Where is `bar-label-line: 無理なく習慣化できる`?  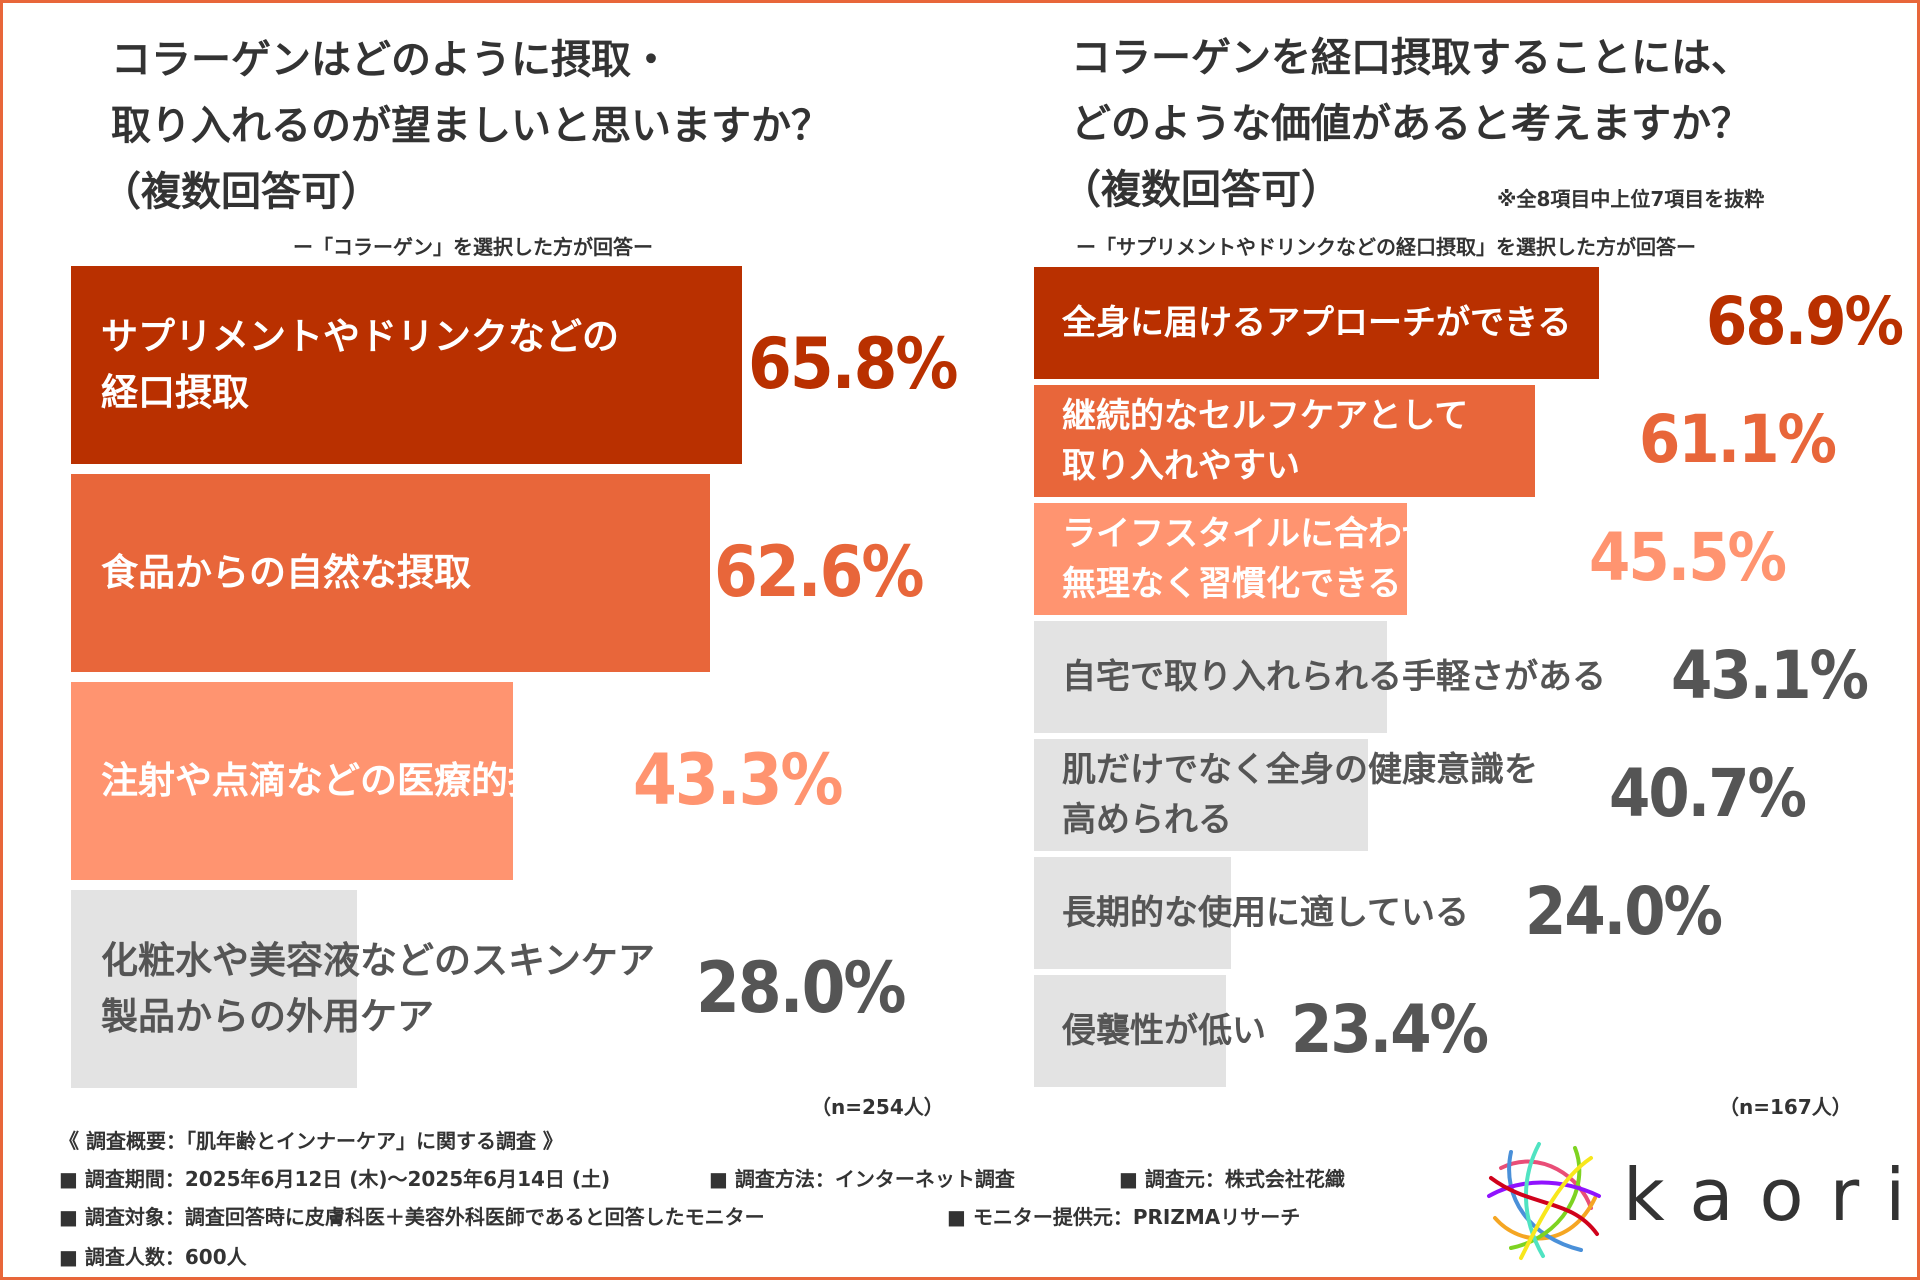
bar-label-line: 無理なく習慣化できる is located at coordinates (1232, 584).